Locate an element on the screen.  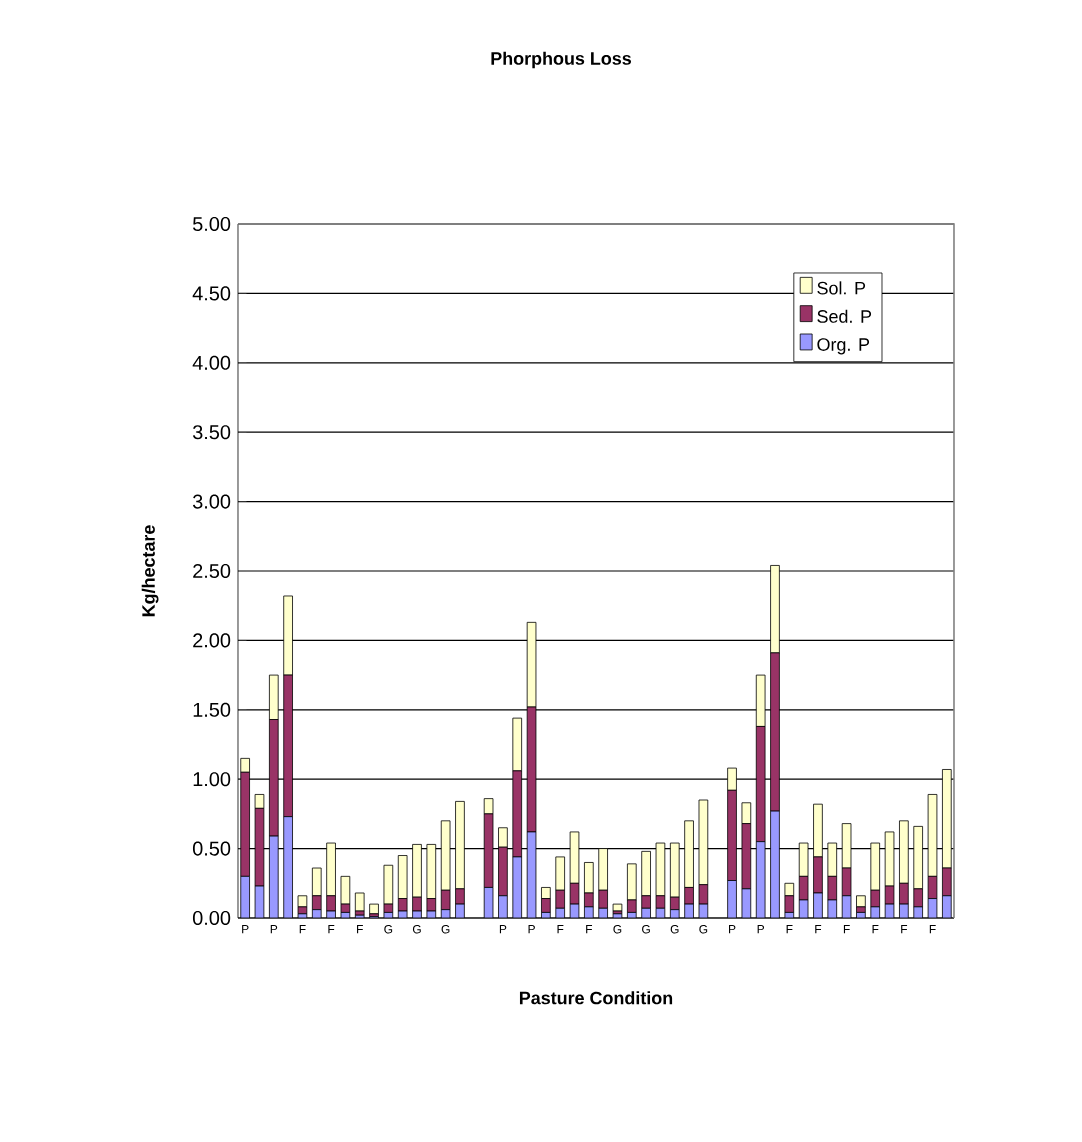
chart-title: Phorphous Loss is located at coordinates (561, 60).